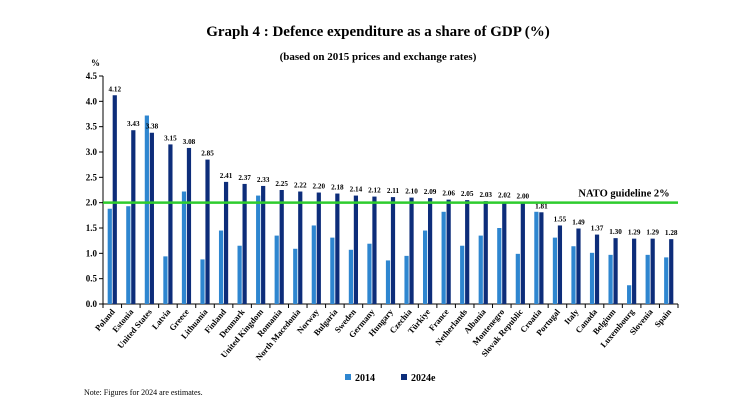 This screenshot has width=756, height=416. Describe the element at coordinates (281, 184) in the screenshot. I see `data-label-2024e: 2.25` at that location.